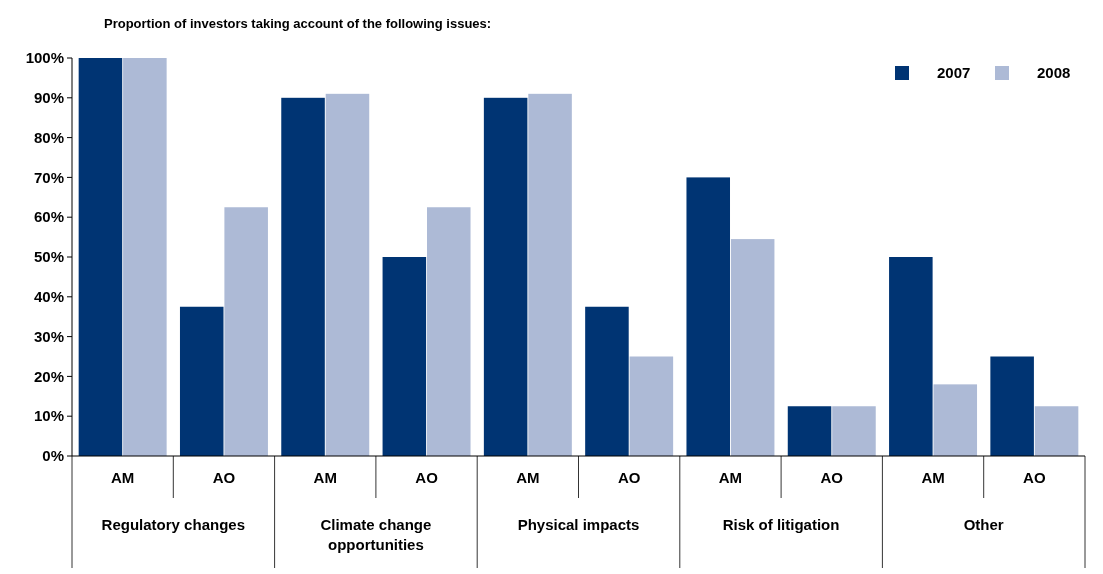 The width and height of the screenshot is (1103, 574). I want to click on y-tick-label: 20%, so click(48, 376).